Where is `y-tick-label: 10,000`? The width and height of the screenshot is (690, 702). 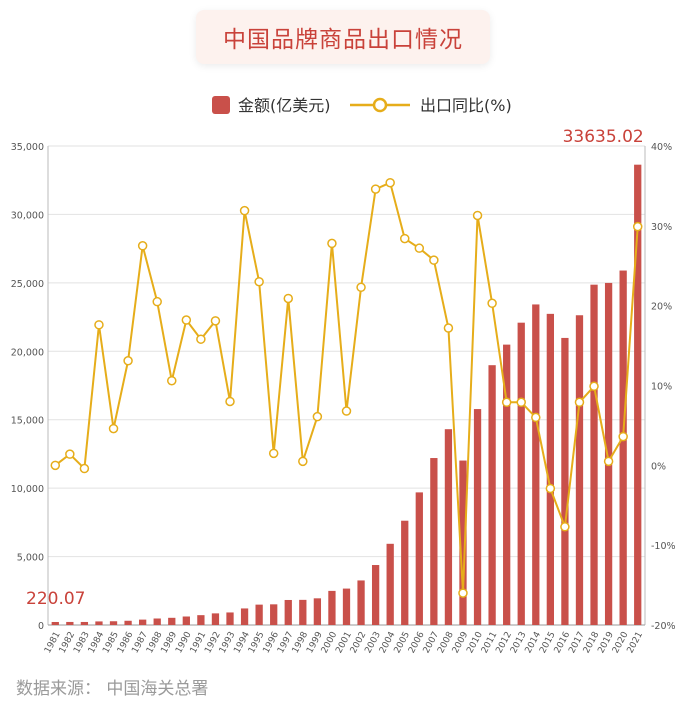
y-tick-label: 10,000 is located at coordinates (27, 489).